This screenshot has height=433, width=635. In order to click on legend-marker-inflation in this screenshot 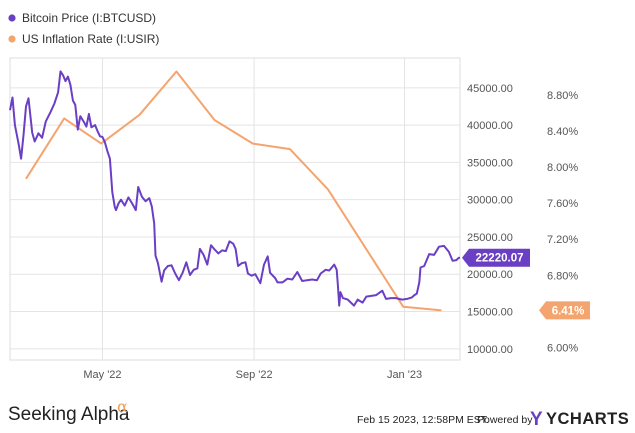, I will do `click(12, 39)`.